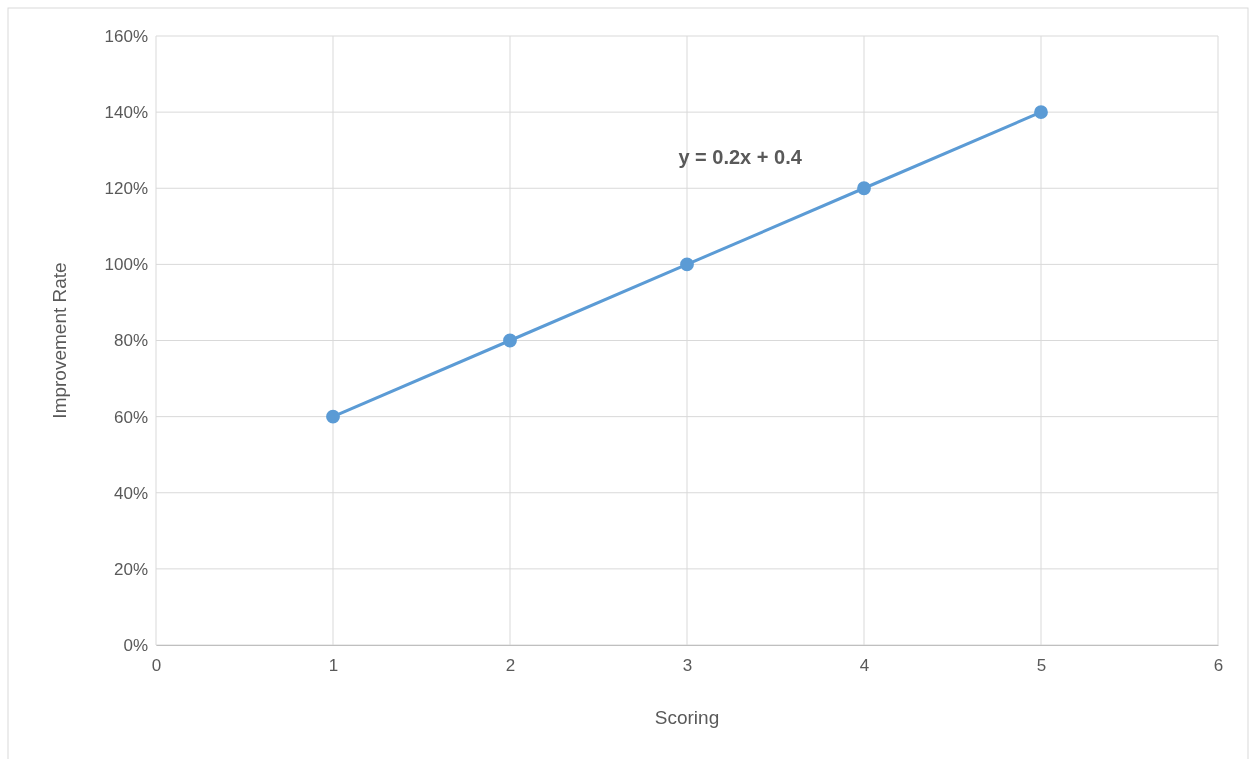 Image resolution: width=1253 pixels, height=759 pixels. Describe the element at coordinates (130, 569) in the screenshot. I see `y-tick-label: 20%` at that location.